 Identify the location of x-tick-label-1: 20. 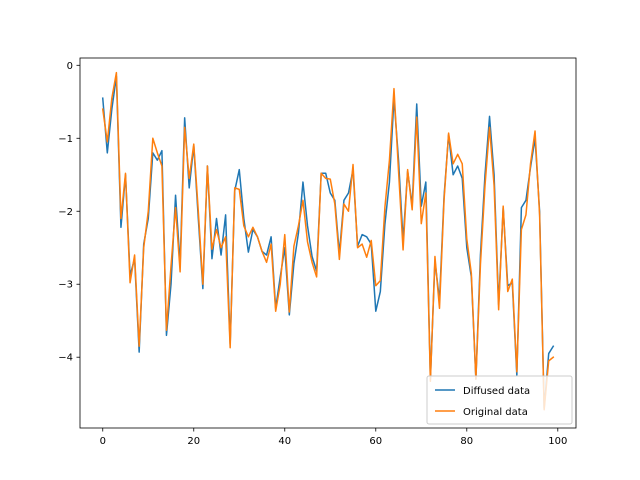
(193, 441).